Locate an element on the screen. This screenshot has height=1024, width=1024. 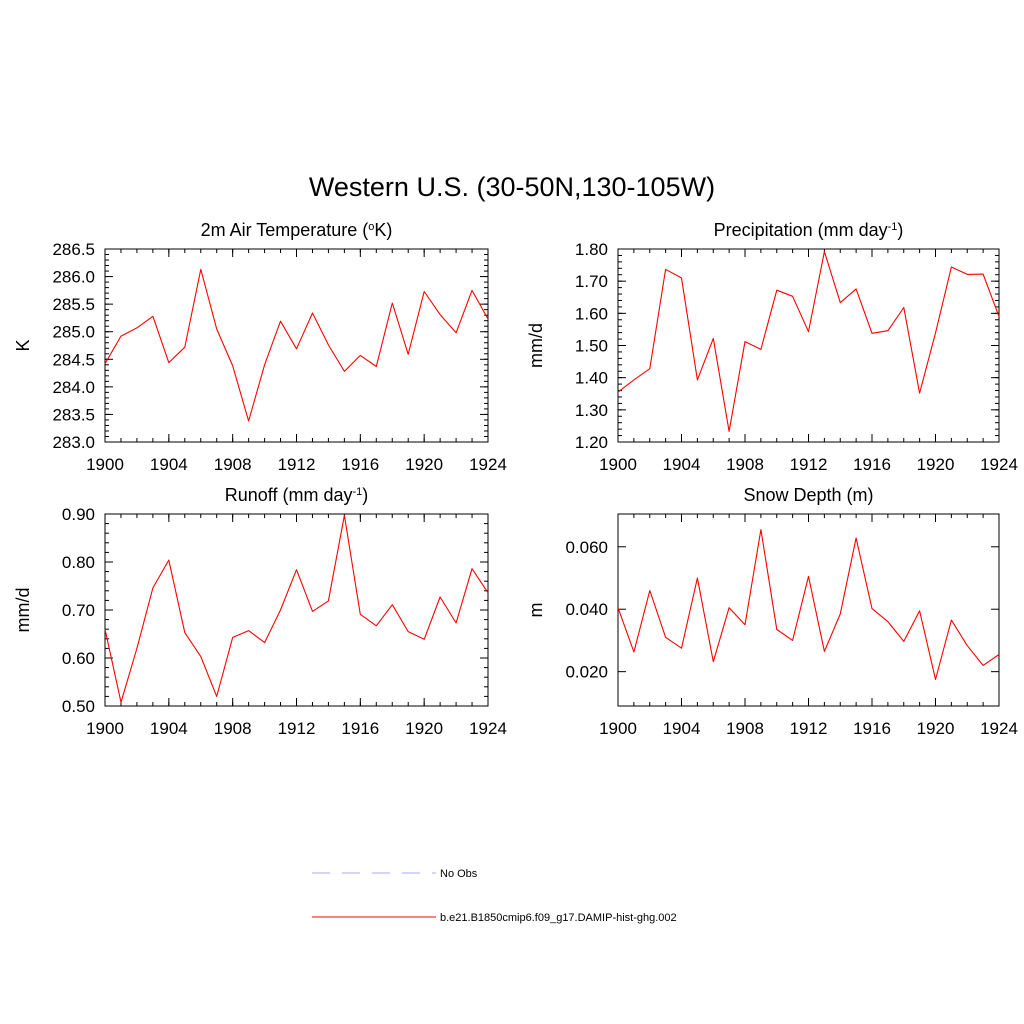
title-text: Snow Depth (m) is located at coordinates (808, 495).